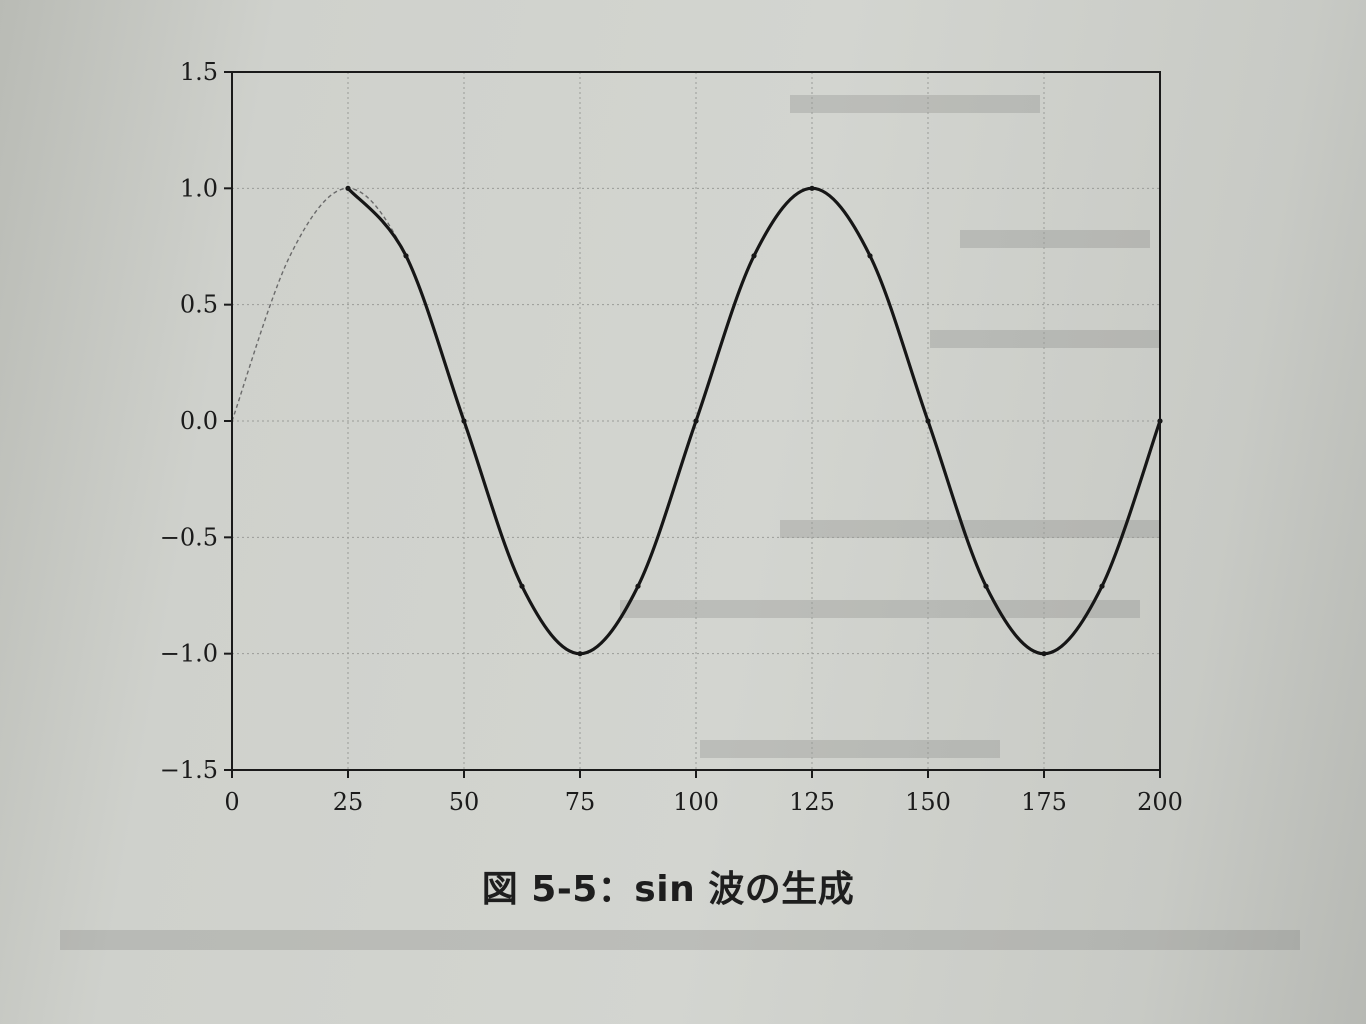 This screenshot has height=1024, width=1366. I want to click on x-tick-label: 125, so click(812, 802).